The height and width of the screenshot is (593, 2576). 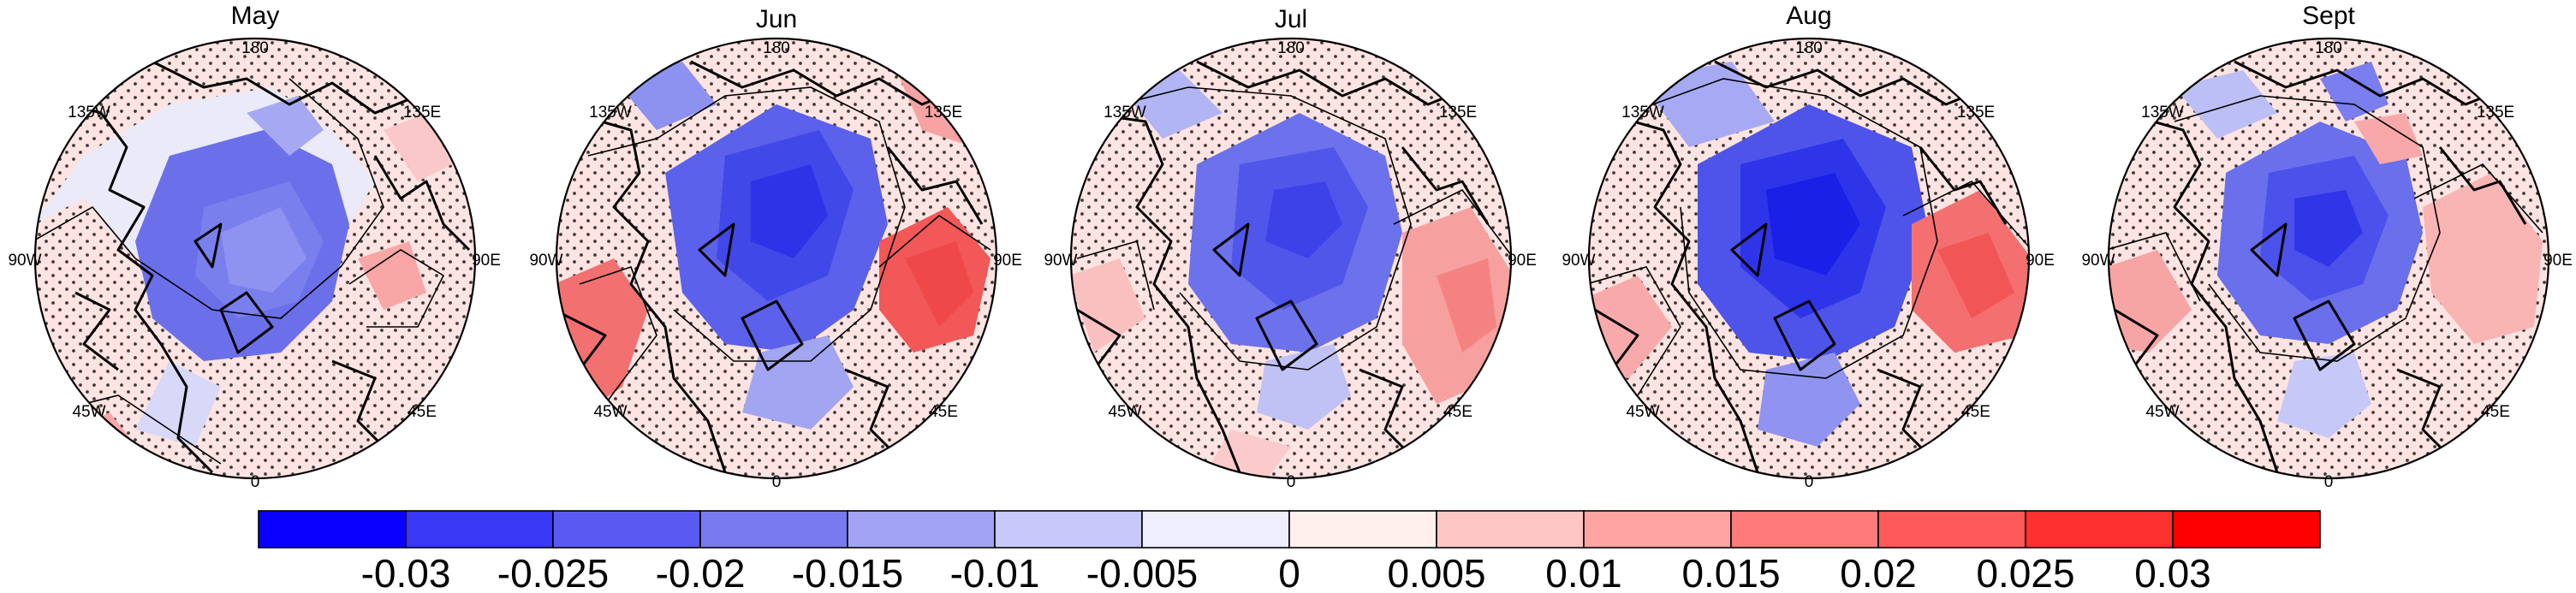 I want to click on colorbar-tick-label: 0.01, so click(x=1584, y=572).